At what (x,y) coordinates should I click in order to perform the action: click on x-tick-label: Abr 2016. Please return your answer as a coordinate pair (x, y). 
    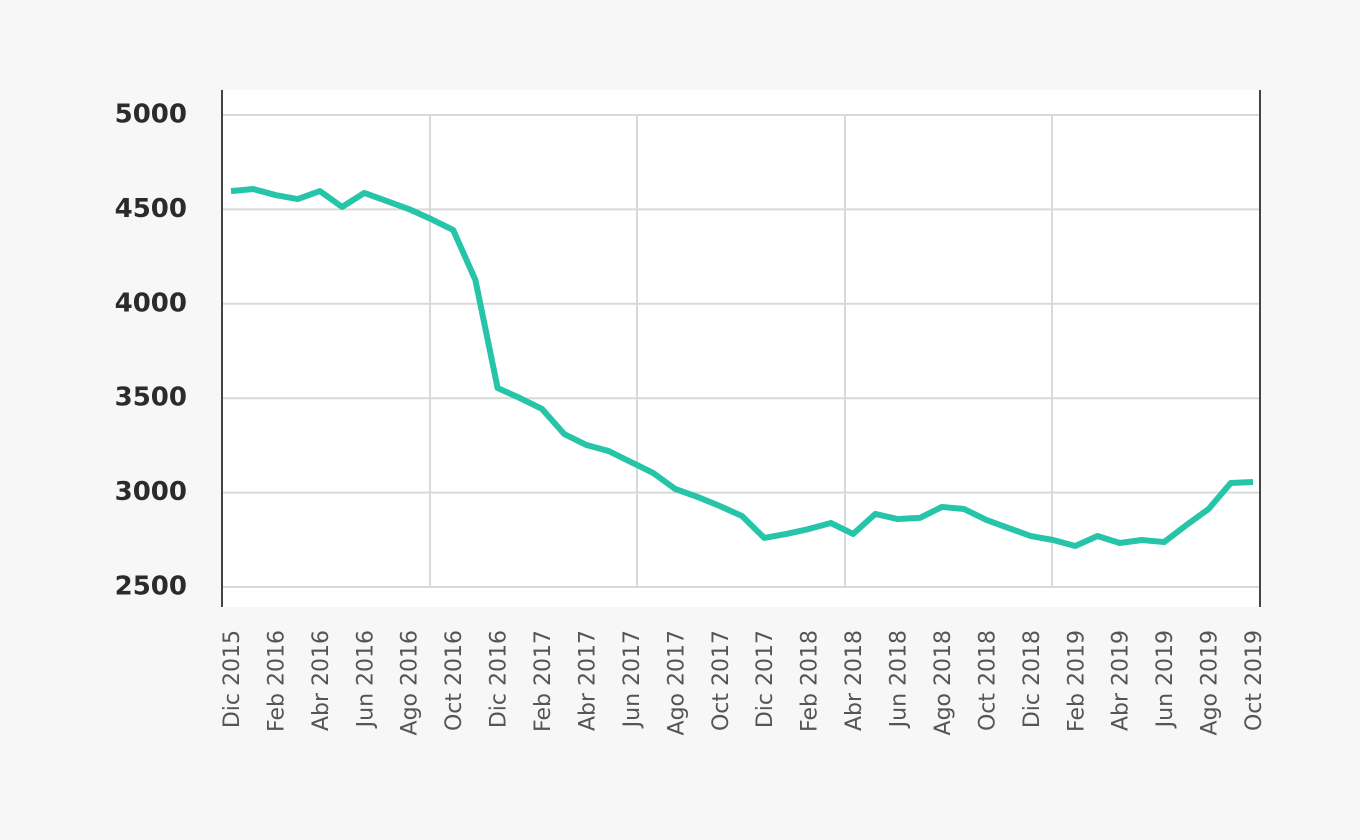
    Looking at the image, I should click on (321, 680).